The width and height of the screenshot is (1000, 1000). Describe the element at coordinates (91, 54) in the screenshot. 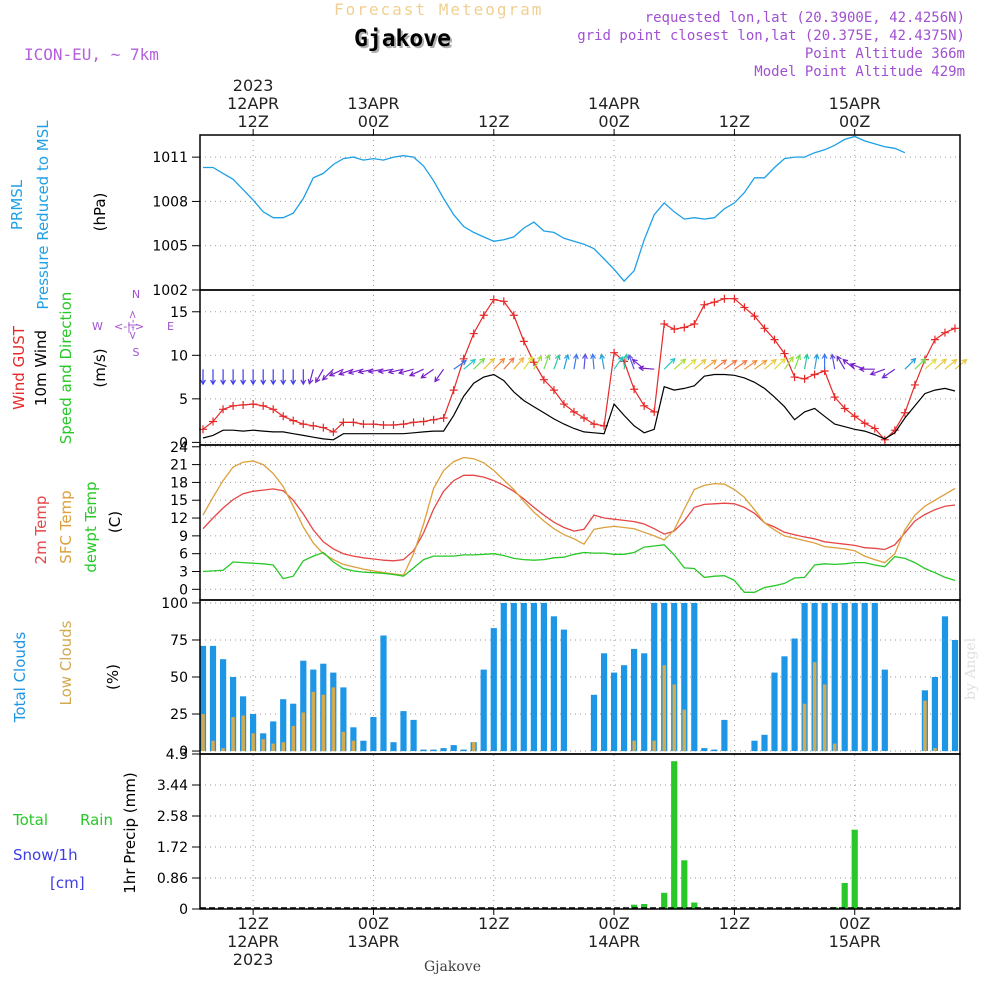

I see `model-label: ICON-EU, ~ 7km` at that location.